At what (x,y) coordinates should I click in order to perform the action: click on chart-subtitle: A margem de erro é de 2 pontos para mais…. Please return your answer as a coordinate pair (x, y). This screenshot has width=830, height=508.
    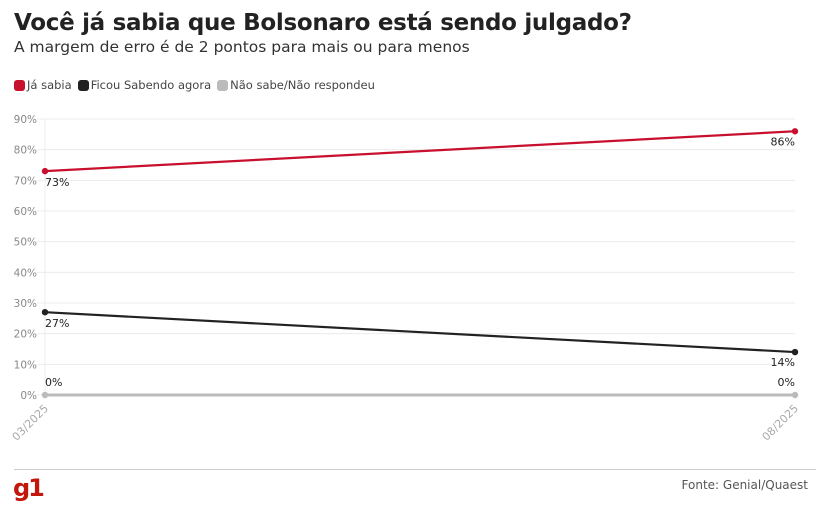
    Looking at the image, I should click on (242, 47).